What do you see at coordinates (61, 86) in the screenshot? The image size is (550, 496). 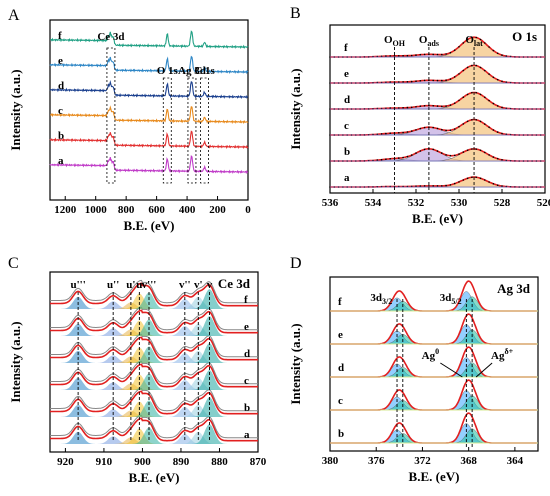 I see `trace-label-d: d` at bounding box center [61, 86].